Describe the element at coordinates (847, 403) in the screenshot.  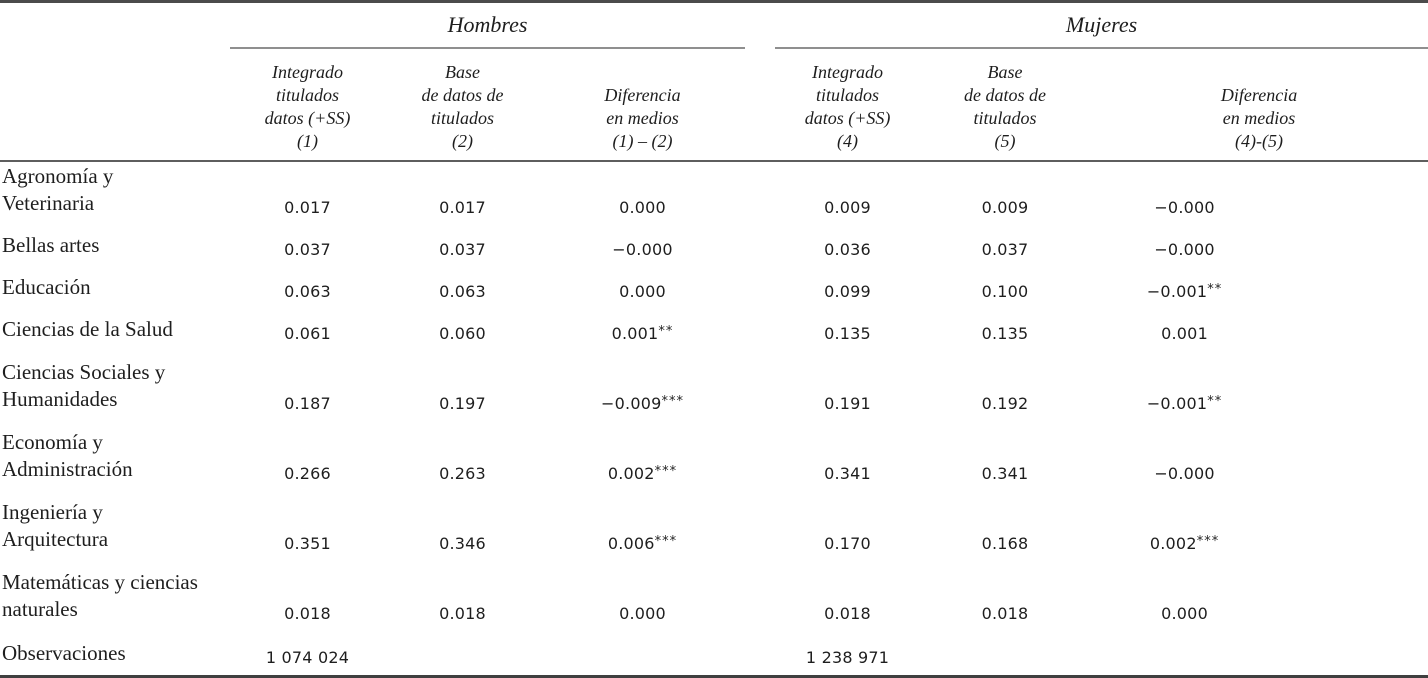
I see `value-cell: 0.191` at that location.